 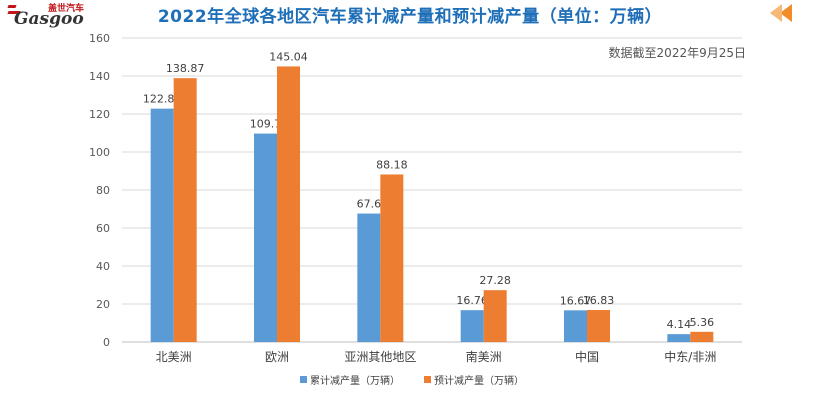 I want to click on data-label-projected: 16.83, so click(x=599, y=300).